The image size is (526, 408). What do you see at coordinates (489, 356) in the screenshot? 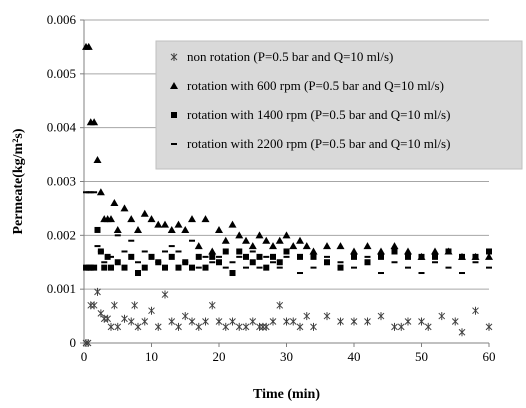
I see `x-tick-label: 60` at bounding box center [489, 356].